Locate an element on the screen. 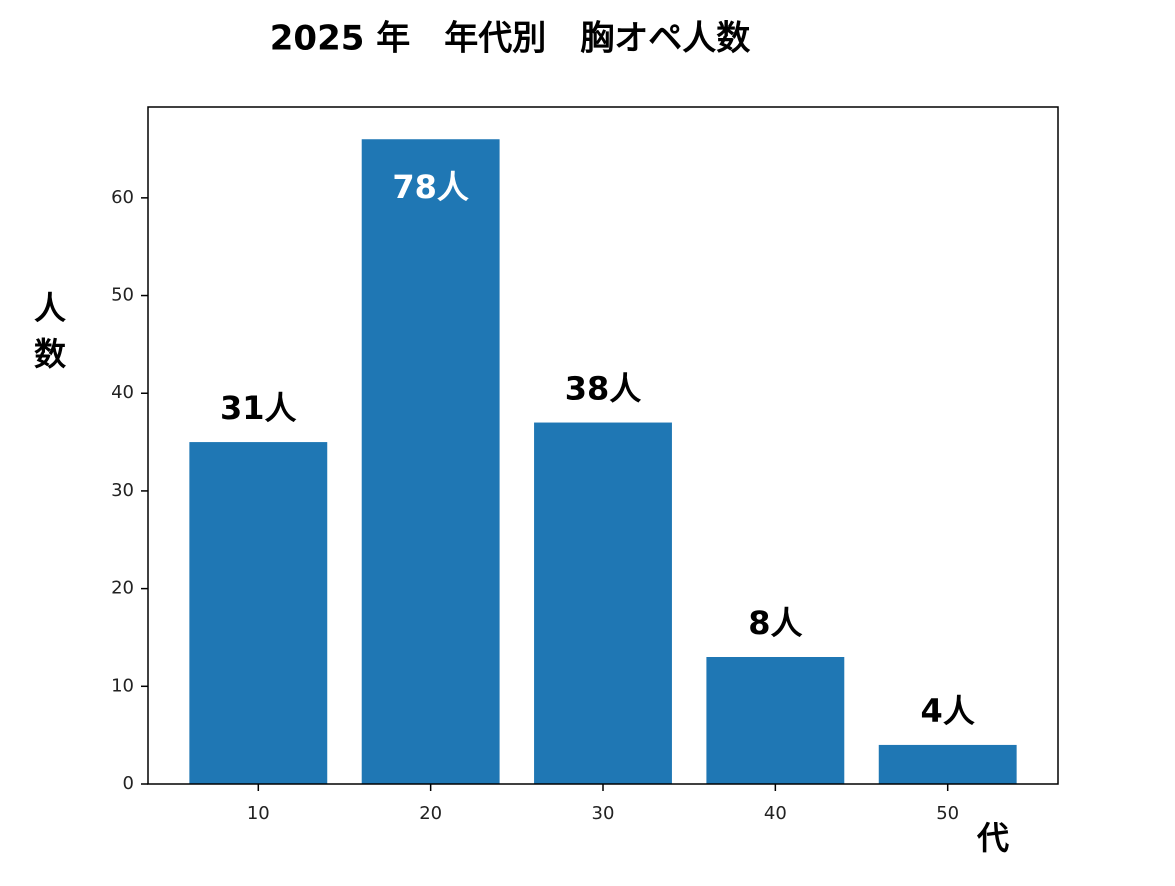 The height and width of the screenshot is (886, 1175). x-tick-label: 50 is located at coordinates (947, 813).